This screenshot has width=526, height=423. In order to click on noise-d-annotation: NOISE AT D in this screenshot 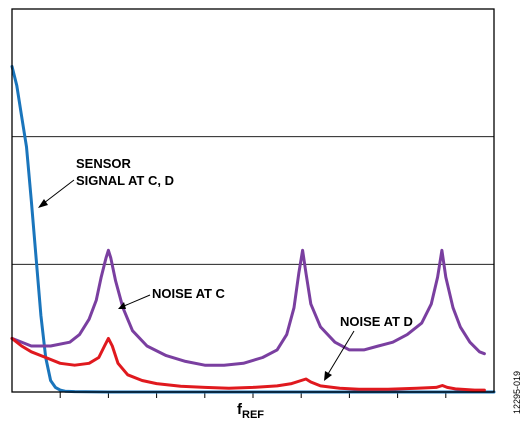, I will do `click(376, 321)`.